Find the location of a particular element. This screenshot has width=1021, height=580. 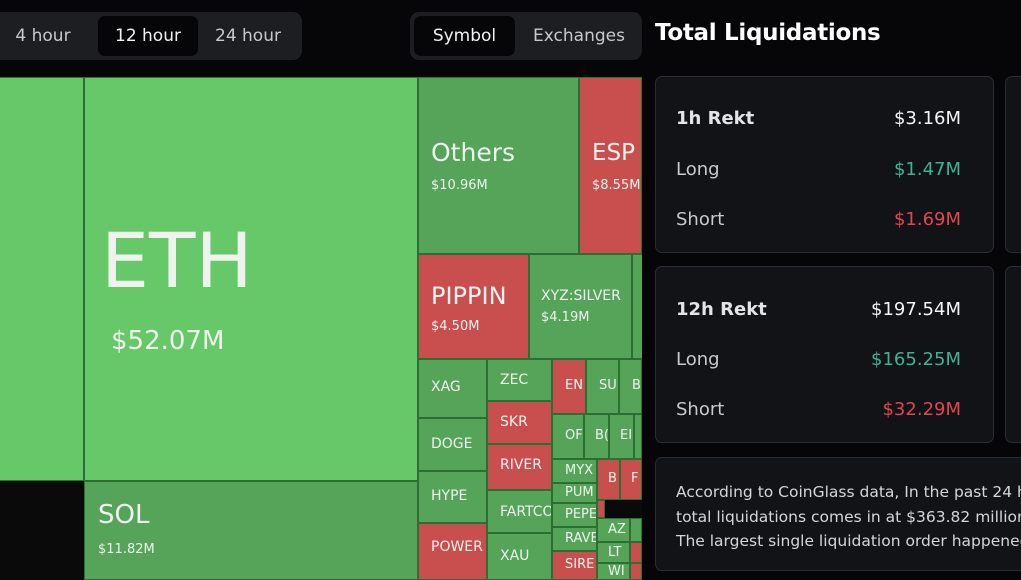

treemap-tile: PIPPIN $4.50M is located at coordinates (473, 306).